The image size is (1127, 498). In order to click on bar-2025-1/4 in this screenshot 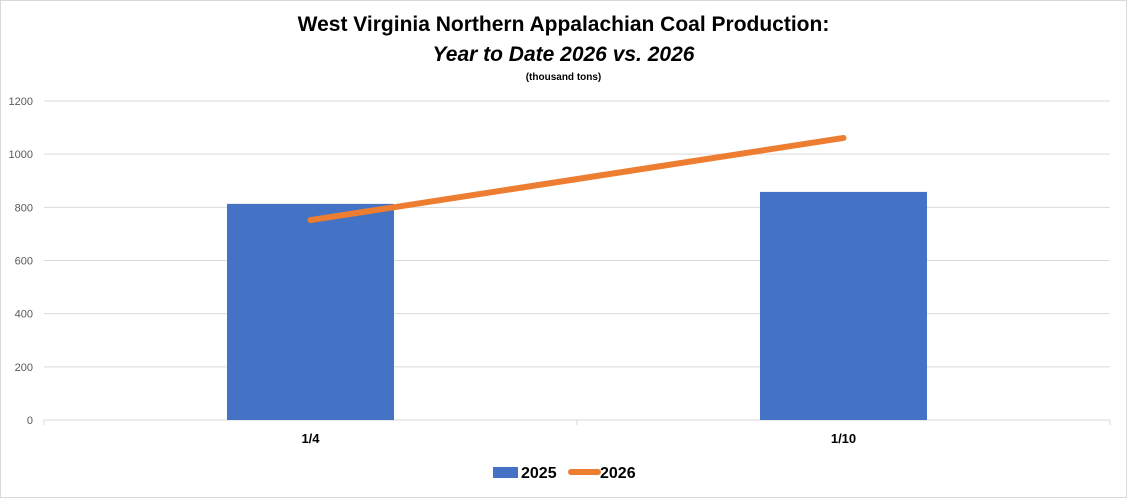, I will do `click(310, 311)`.